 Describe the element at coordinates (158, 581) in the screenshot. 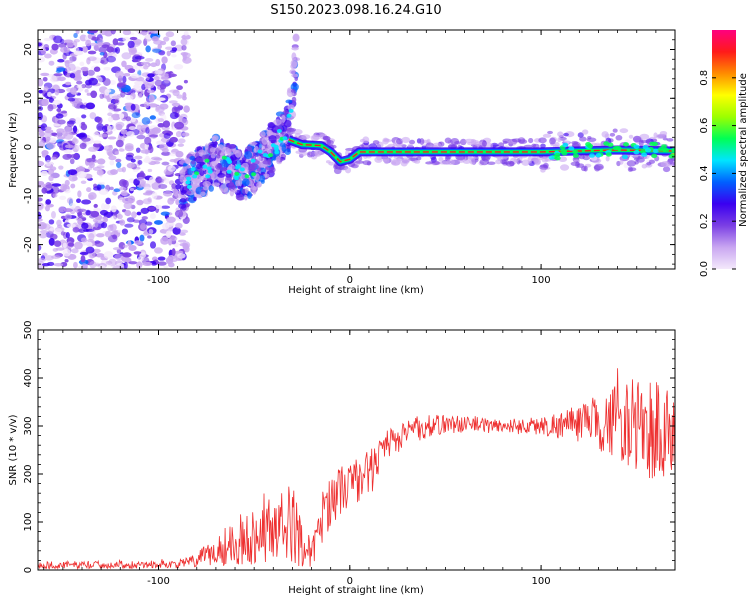

I see `snr-xtick-label: -100` at that location.